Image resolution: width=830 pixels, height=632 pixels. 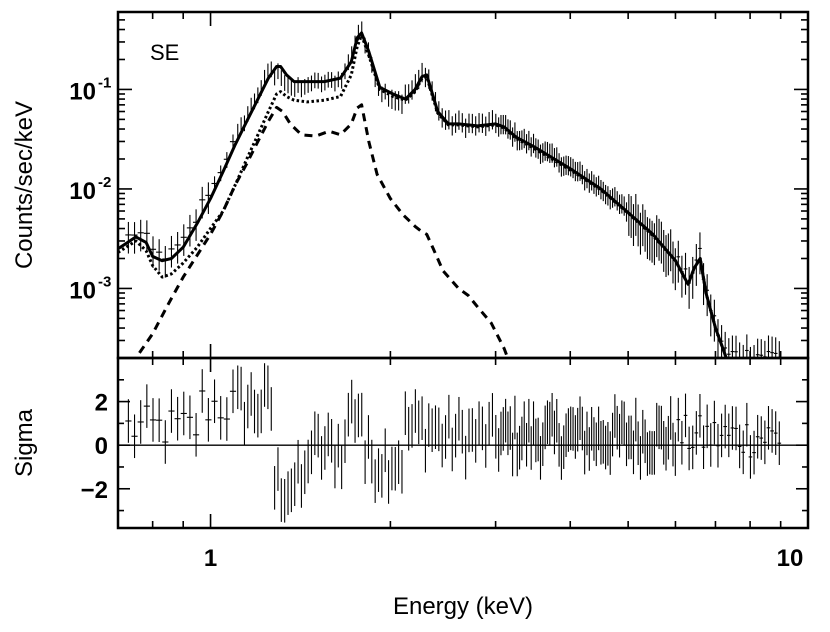 I want to click on y-tick-label: 2, so click(x=101, y=403).